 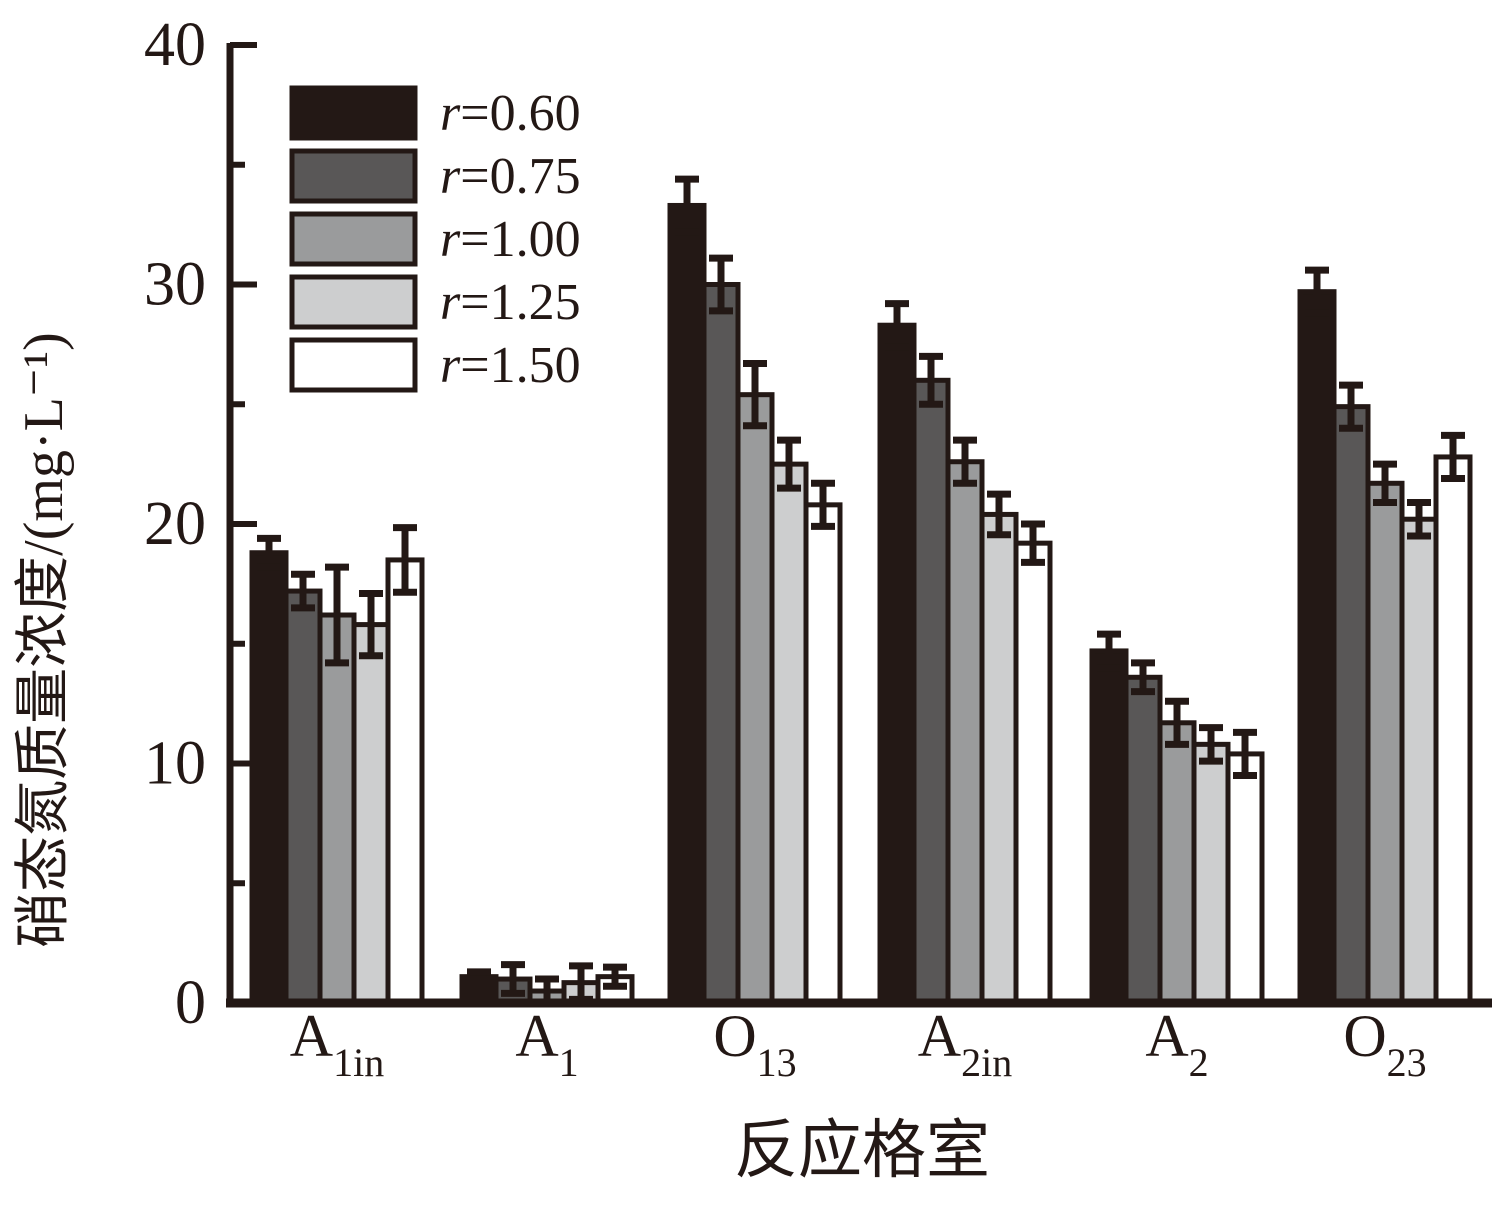 I want to click on bar-A2in-r=1.25, so click(x=999, y=758).